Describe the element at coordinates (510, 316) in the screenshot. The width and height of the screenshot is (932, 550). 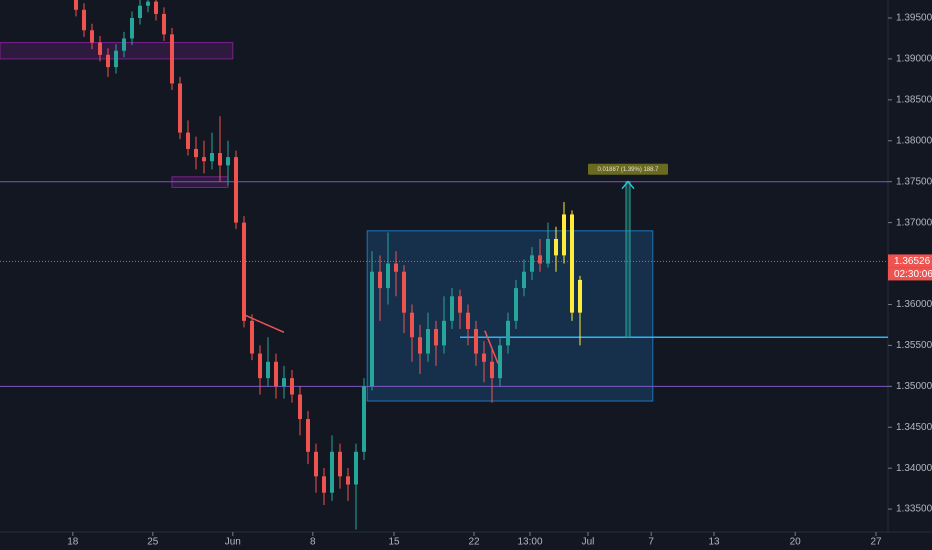
I see `zone` at that location.